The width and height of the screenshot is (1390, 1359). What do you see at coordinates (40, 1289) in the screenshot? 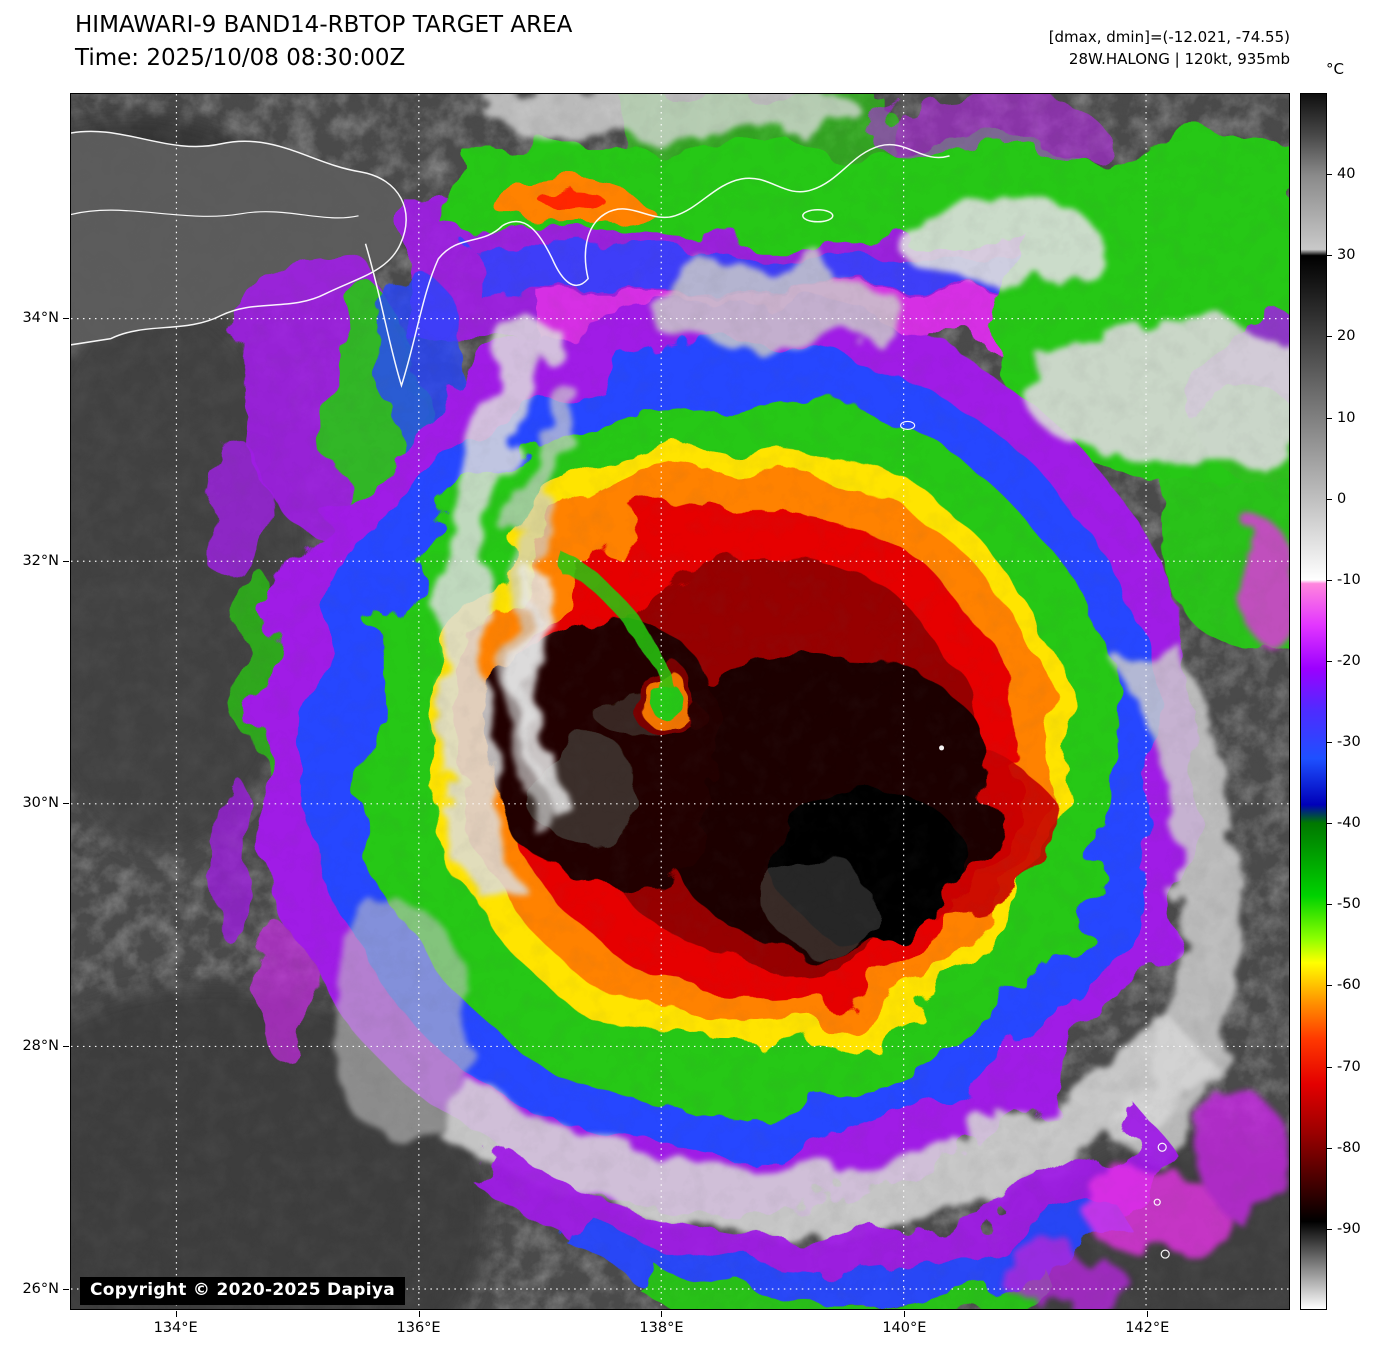
I see `lat-tick-label: 26°N` at bounding box center [40, 1289].